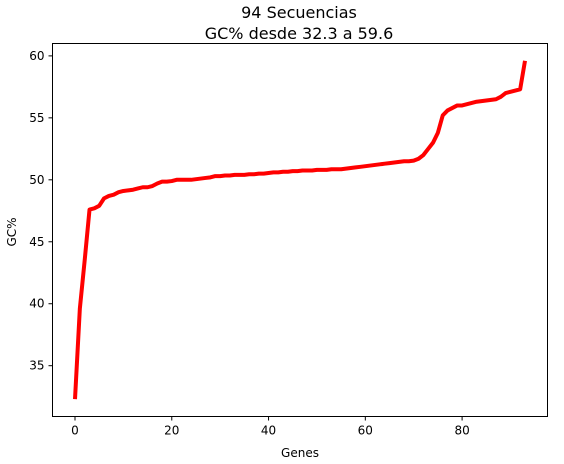 This screenshot has width=564, height=464. What do you see at coordinates (36, 180) in the screenshot?
I see `y-tick-label: 50` at bounding box center [36, 180].